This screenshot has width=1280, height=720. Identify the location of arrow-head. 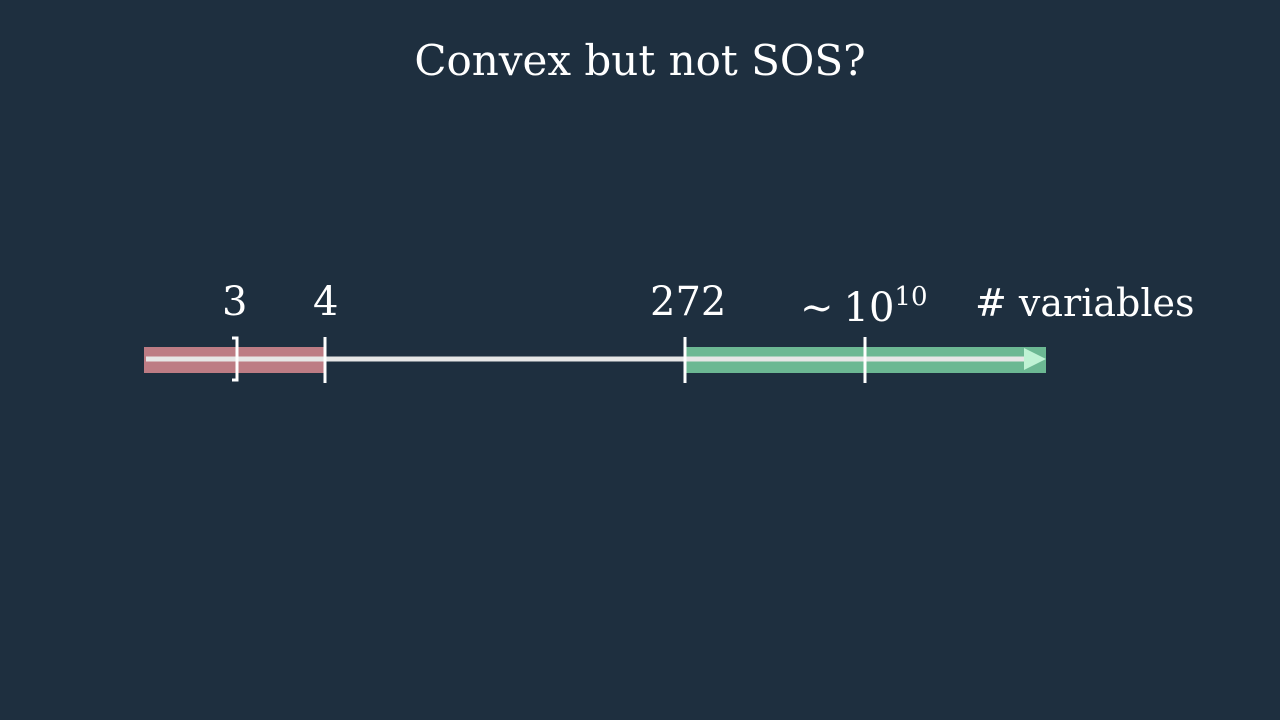
(1035, 359).